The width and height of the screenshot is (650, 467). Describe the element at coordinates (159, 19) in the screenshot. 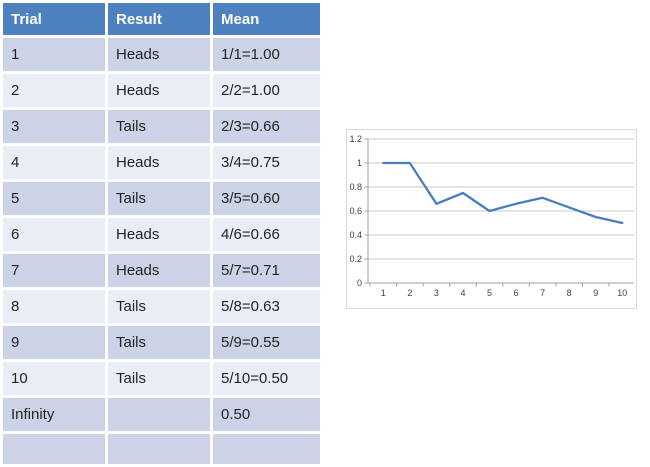

I see `column-header-result: Result` at that location.